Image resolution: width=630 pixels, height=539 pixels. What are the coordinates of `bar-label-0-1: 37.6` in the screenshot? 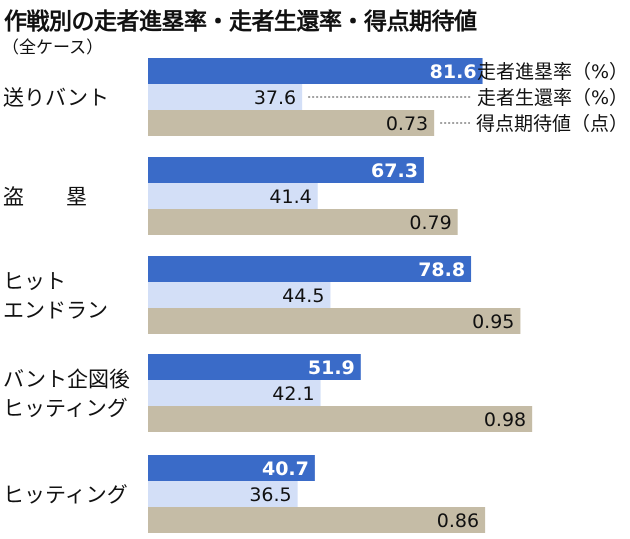 It's located at (275, 98).